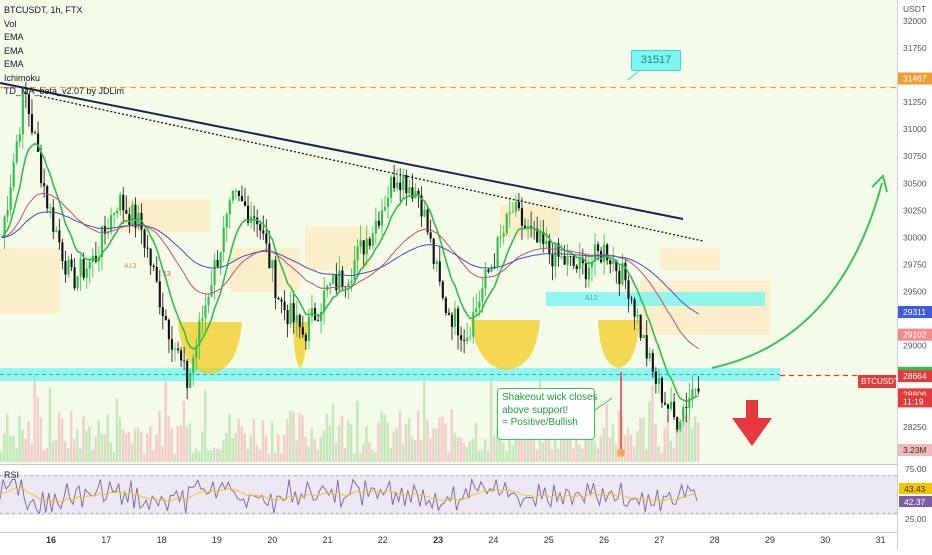 Image resolution: width=932 pixels, height=555 pixels. I want to click on ema-slow, so click(350, 263).